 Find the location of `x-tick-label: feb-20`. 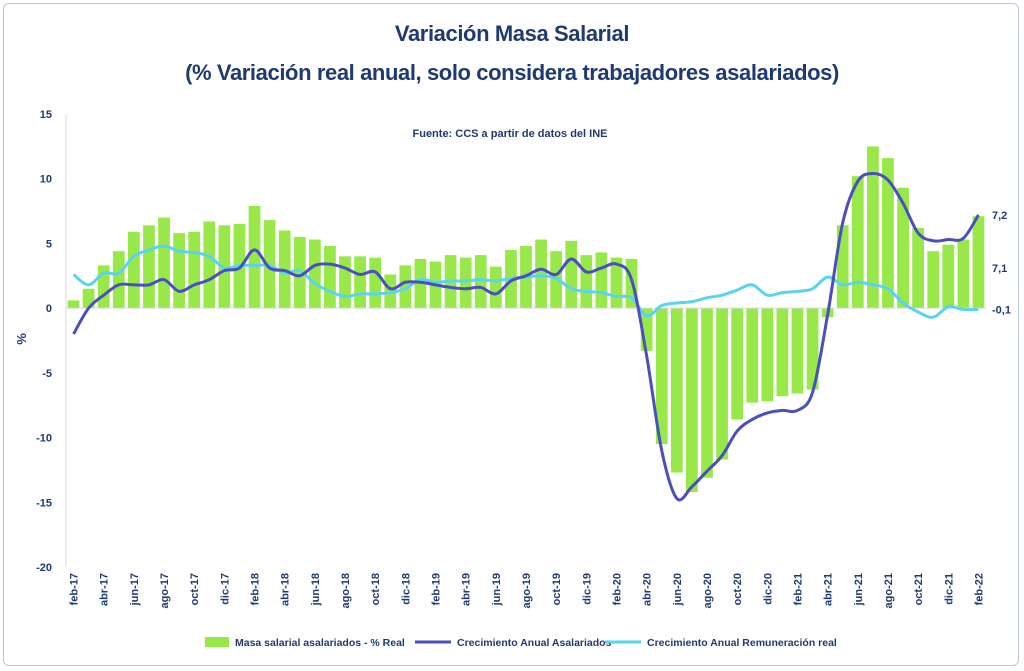

x-tick-label: feb-20 is located at coordinates (617, 589).